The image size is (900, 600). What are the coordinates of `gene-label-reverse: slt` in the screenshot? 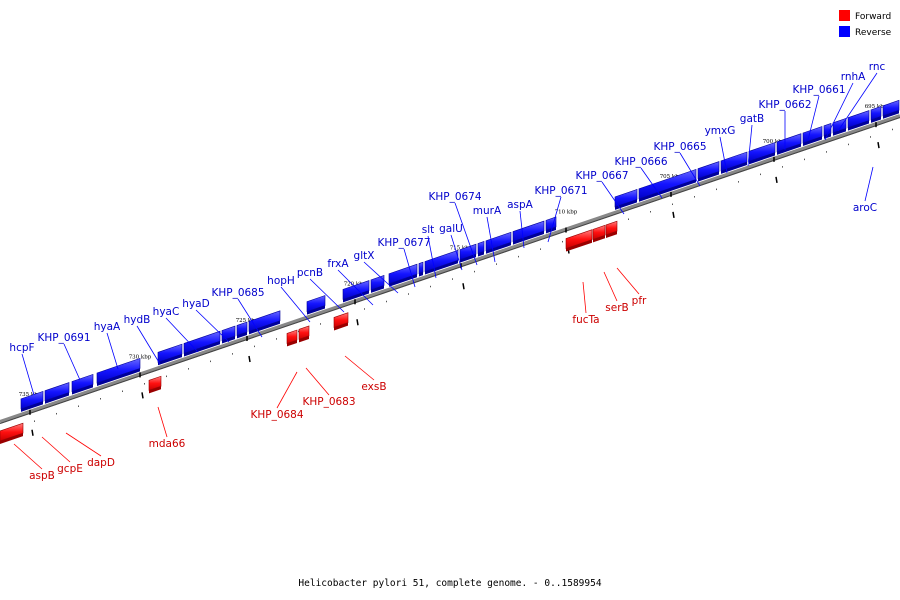 It's located at (428, 230).